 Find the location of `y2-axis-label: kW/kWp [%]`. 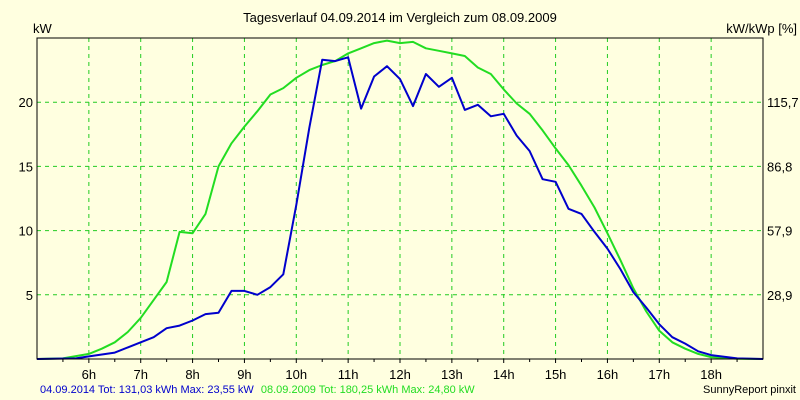

y2-axis-label: kW/kWp [%] is located at coordinates (761, 28).